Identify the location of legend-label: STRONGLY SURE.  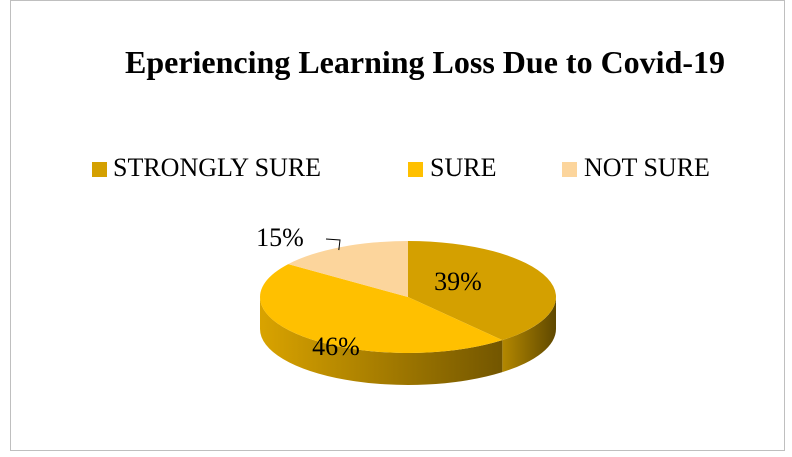
(217, 167).